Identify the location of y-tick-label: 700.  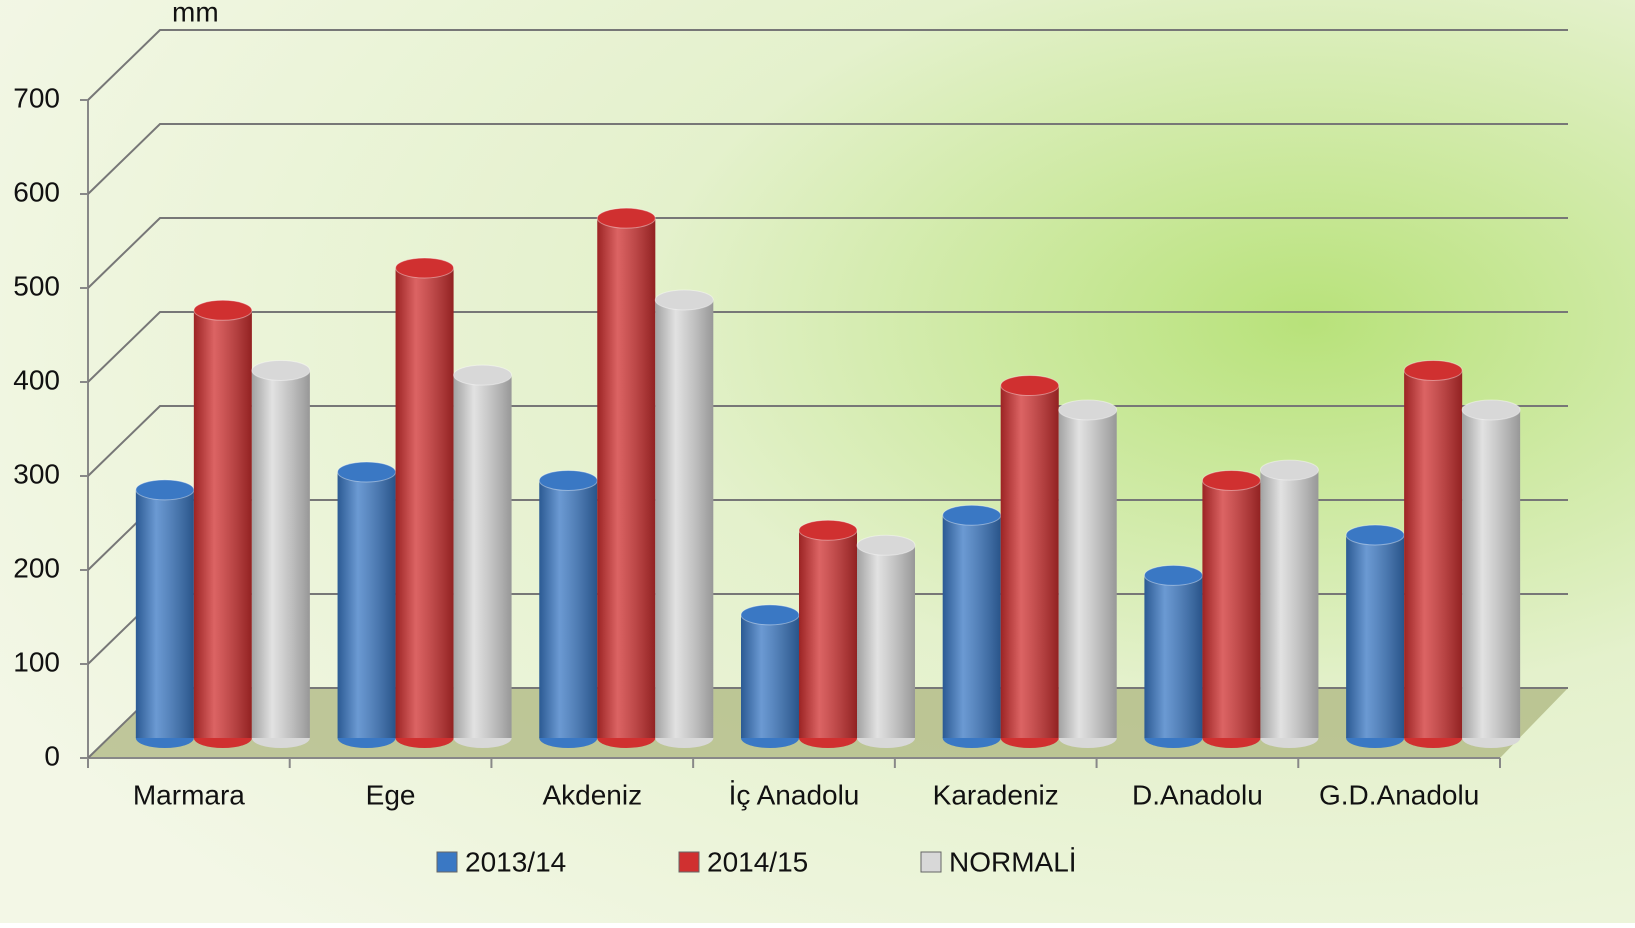
(36, 97).